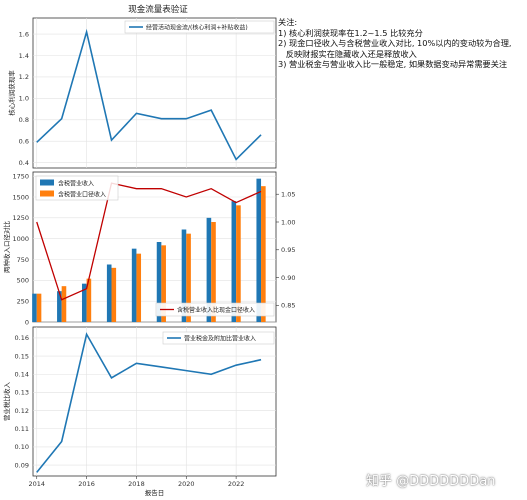  Describe the element at coordinates (158, 9) in the screenshot. I see `chart-title: 现金流量表验证` at that location.